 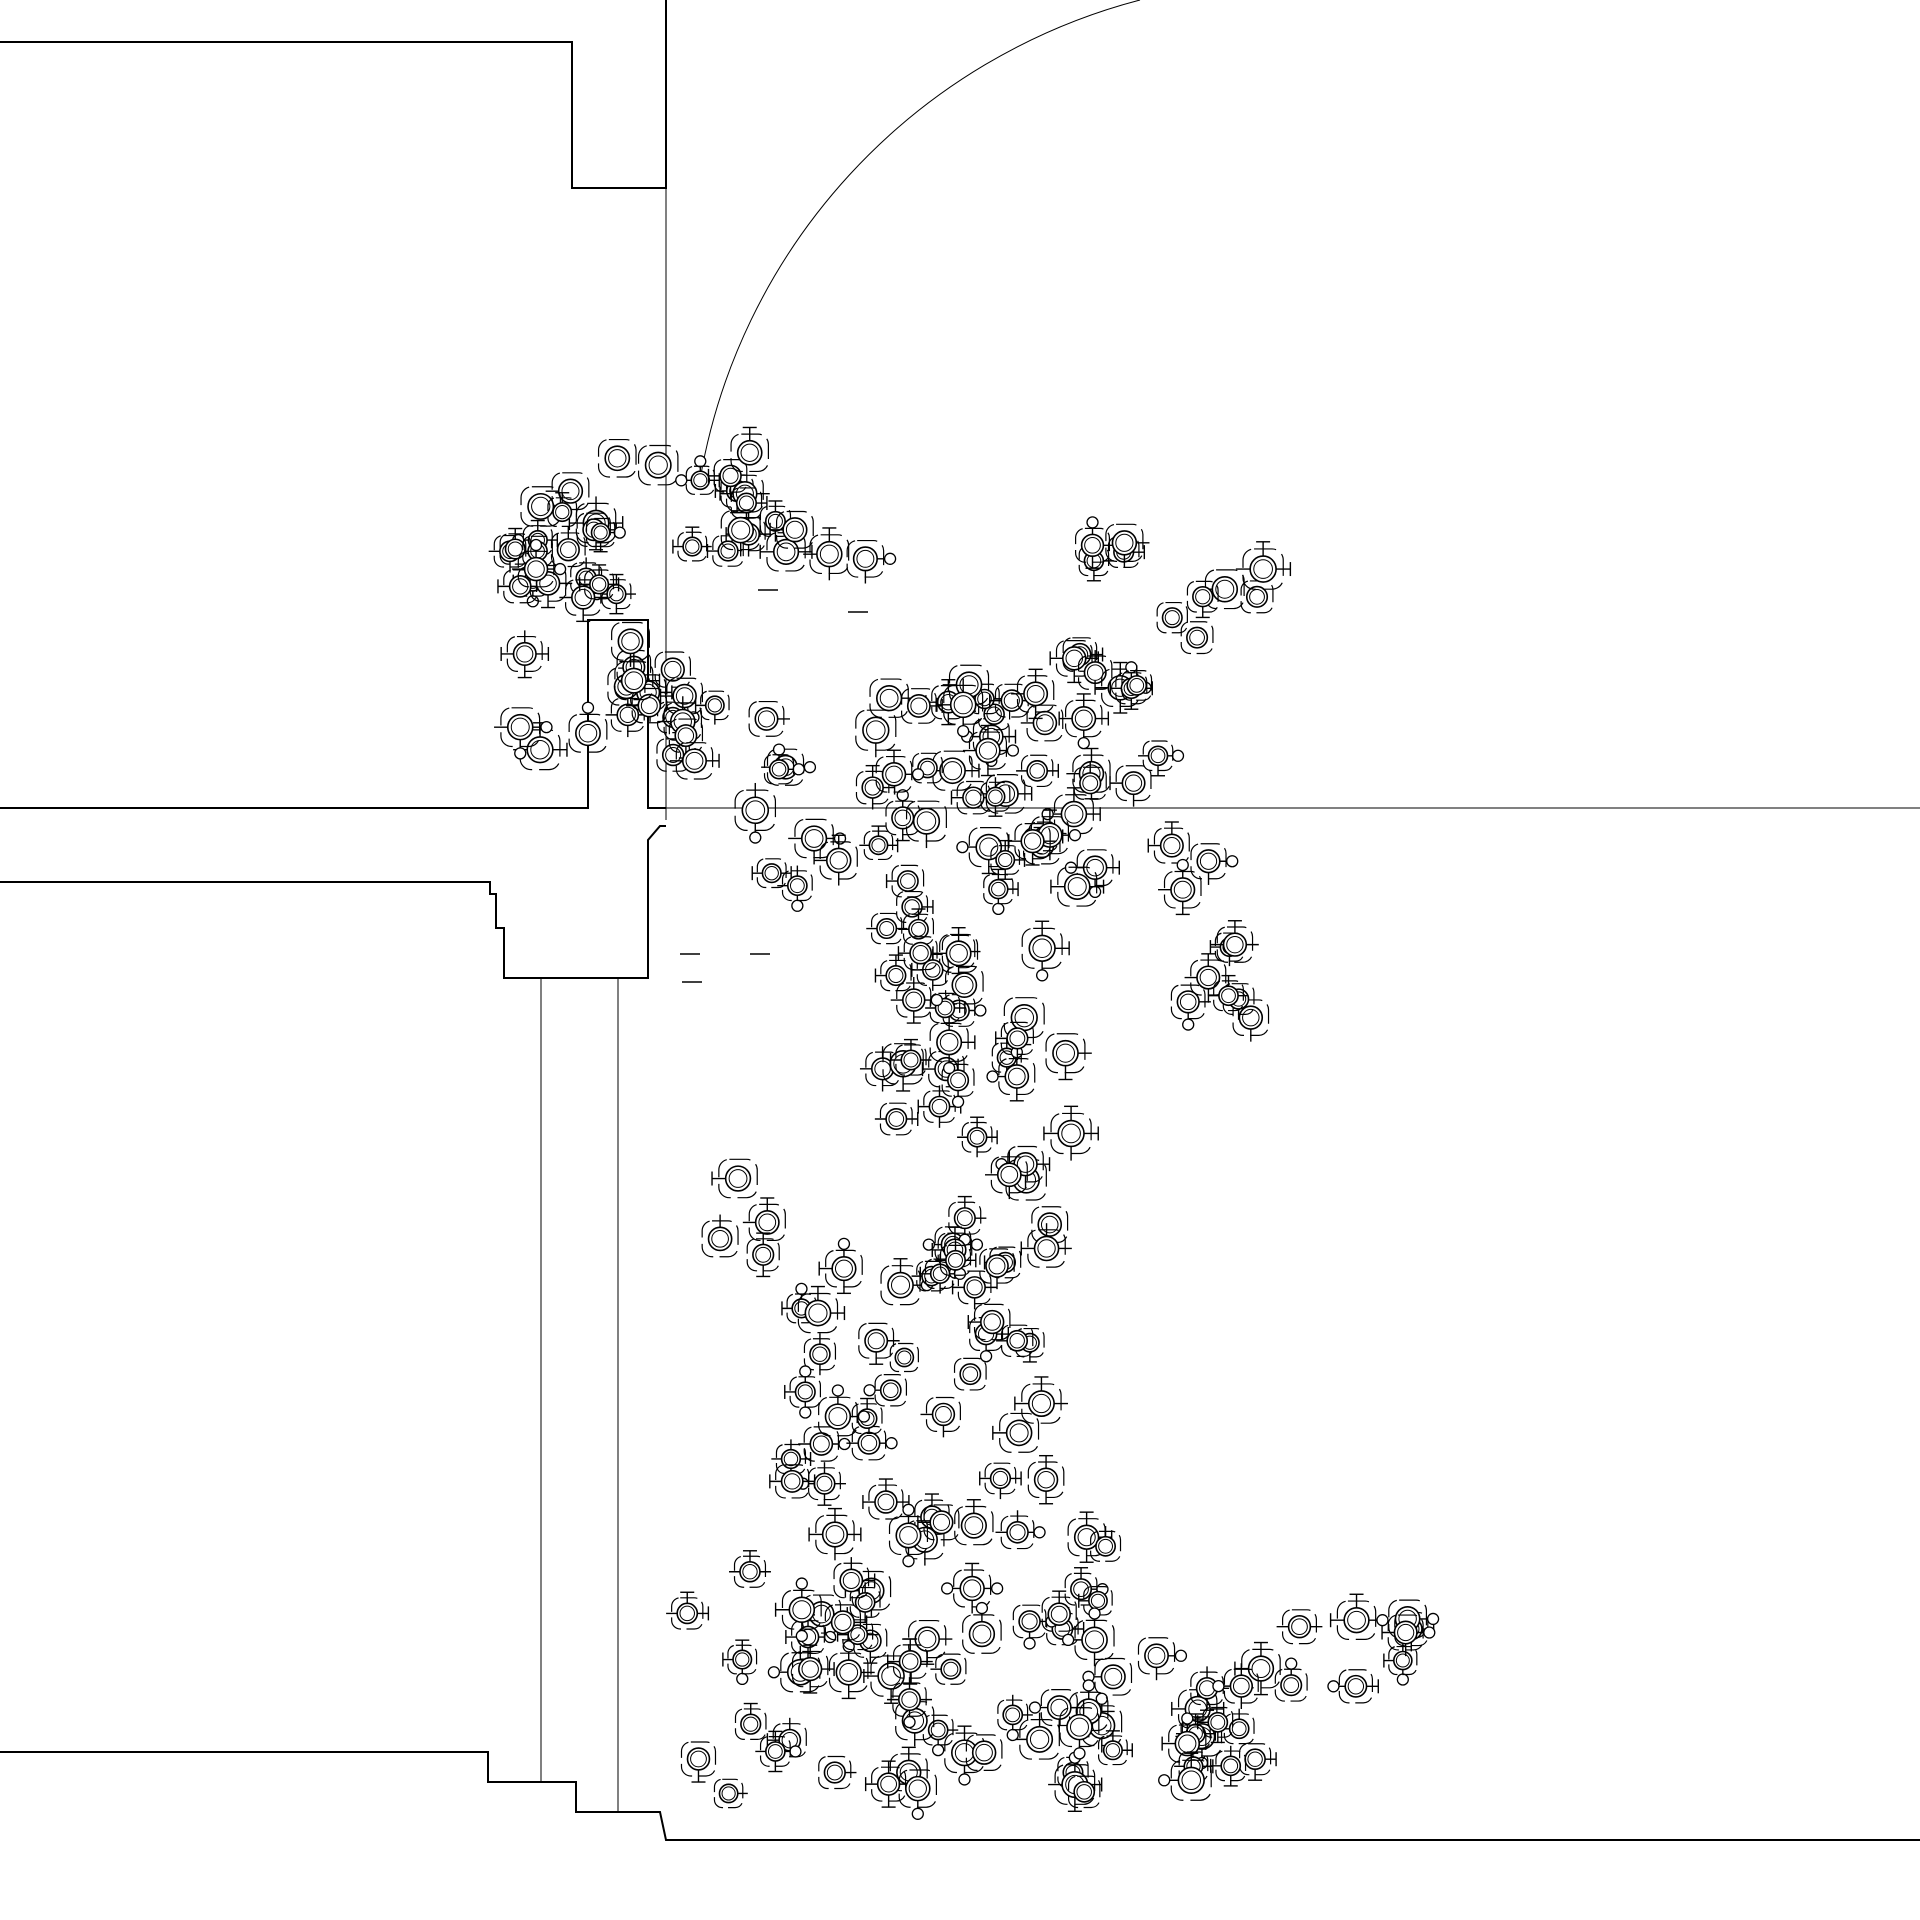 What do you see at coordinates (333, 94) in the screenshot?
I see `upper-wall-outline` at bounding box center [333, 94].